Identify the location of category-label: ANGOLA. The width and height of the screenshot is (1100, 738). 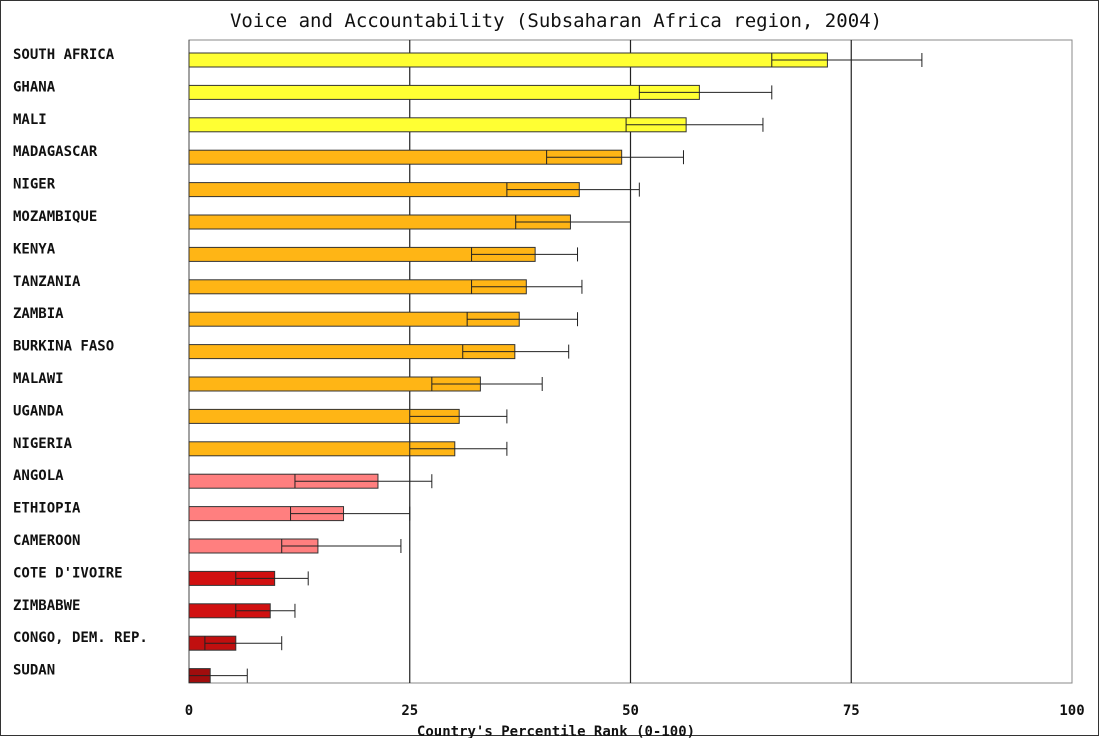
(38, 476).